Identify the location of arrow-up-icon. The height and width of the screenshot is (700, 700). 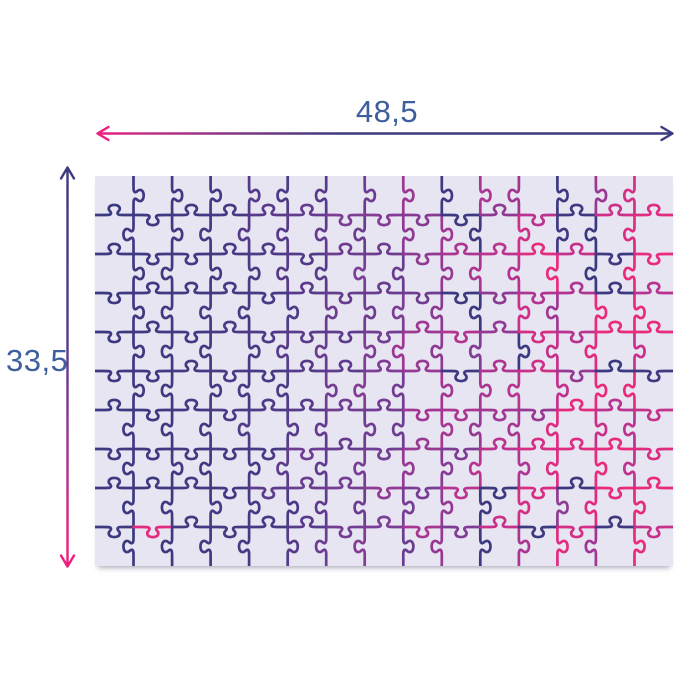
(67, 173).